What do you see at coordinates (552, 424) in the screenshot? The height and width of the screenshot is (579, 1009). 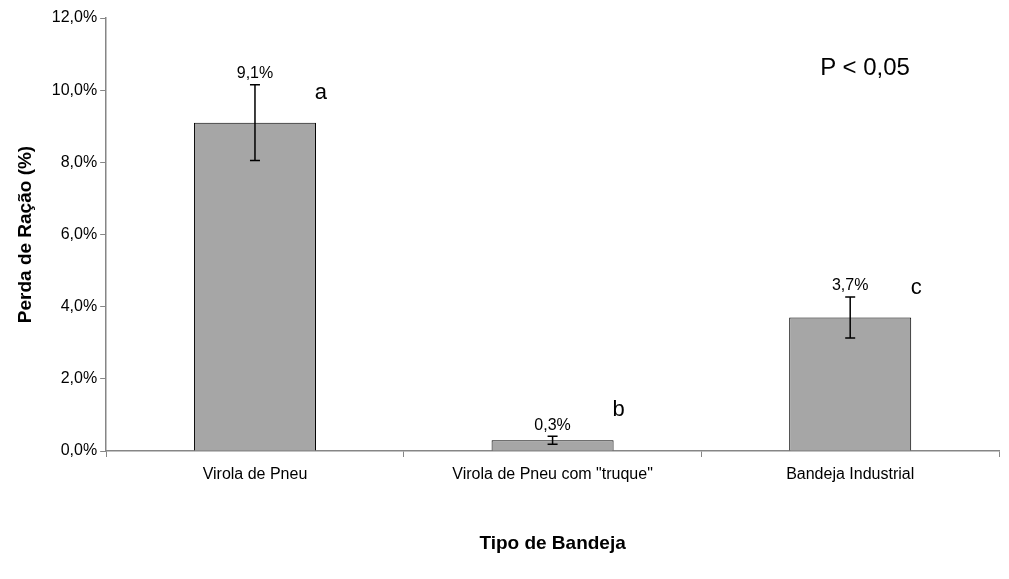 I see `data-label: 0,3%` at bounding box center [552, 424].